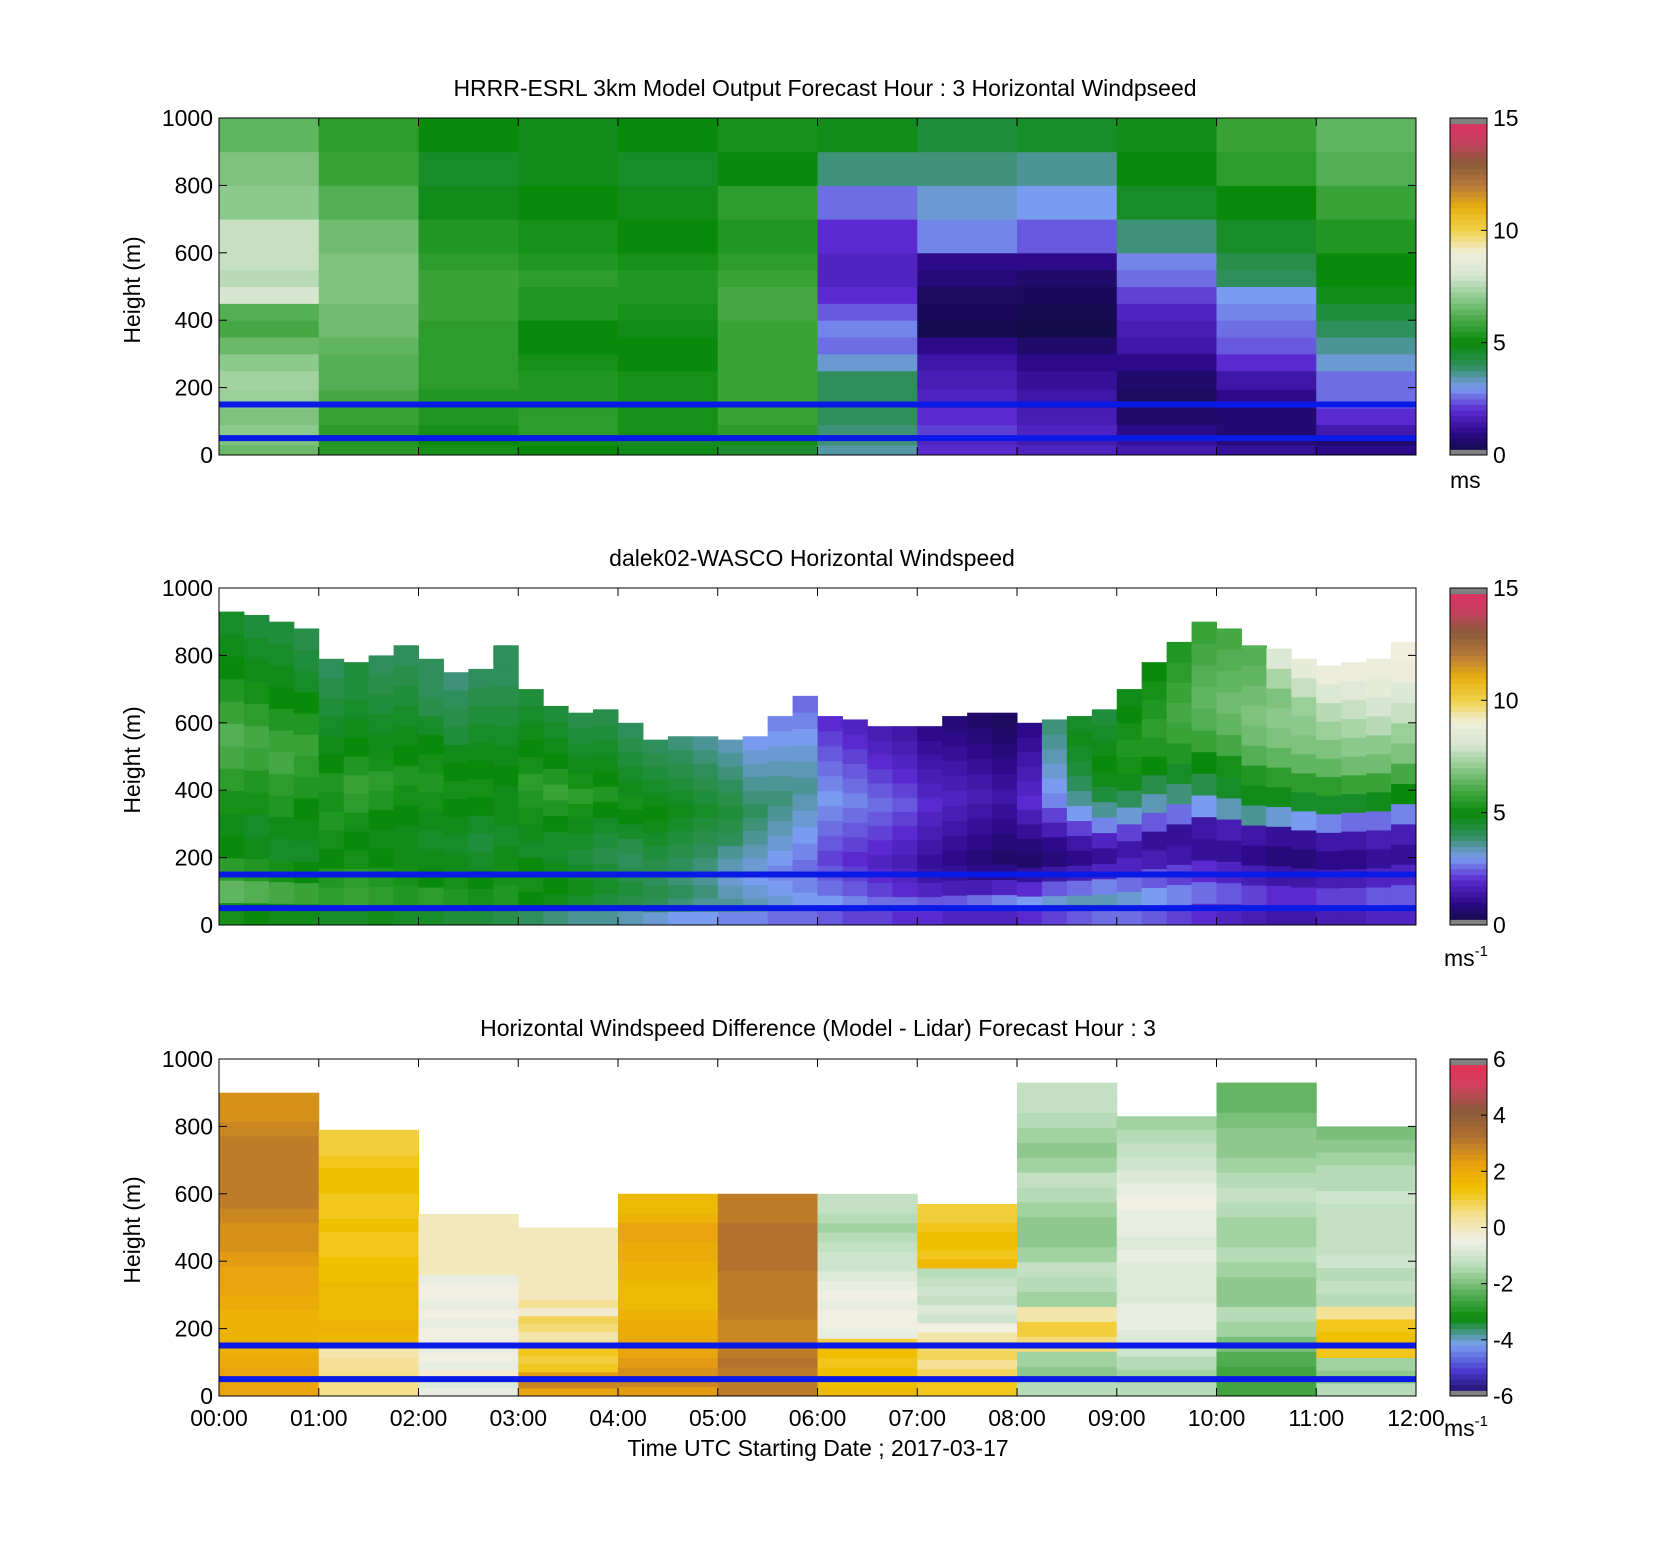  I want to click on y-tick-label: 800, so click(194, 185).